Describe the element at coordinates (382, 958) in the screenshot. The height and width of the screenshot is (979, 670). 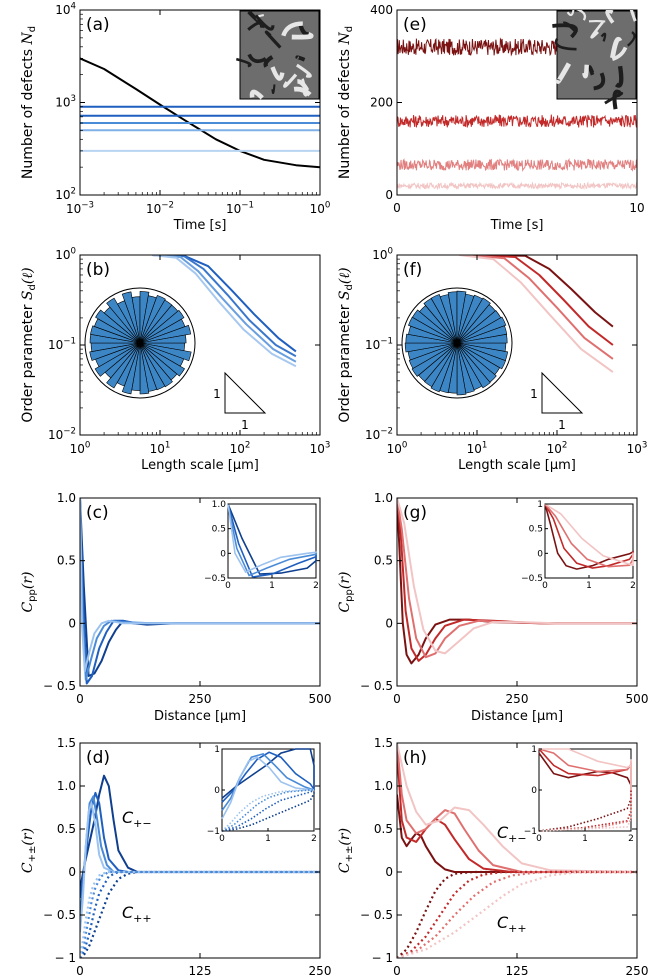
I see `y-tick-label: − 1` at that location.